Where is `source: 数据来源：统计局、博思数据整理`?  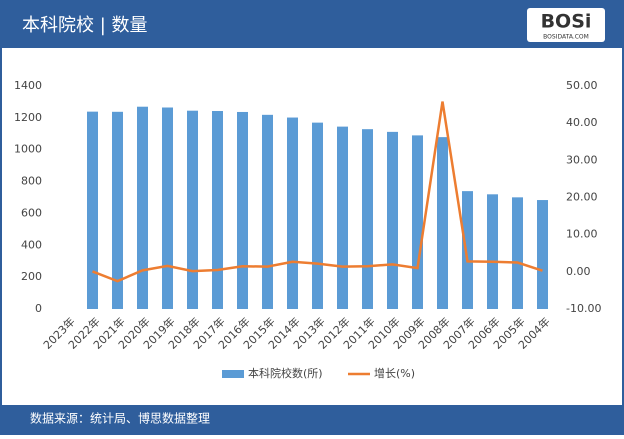 source: 数据来源：统计局、博思数据整理 is located at coordinates (120, 418).